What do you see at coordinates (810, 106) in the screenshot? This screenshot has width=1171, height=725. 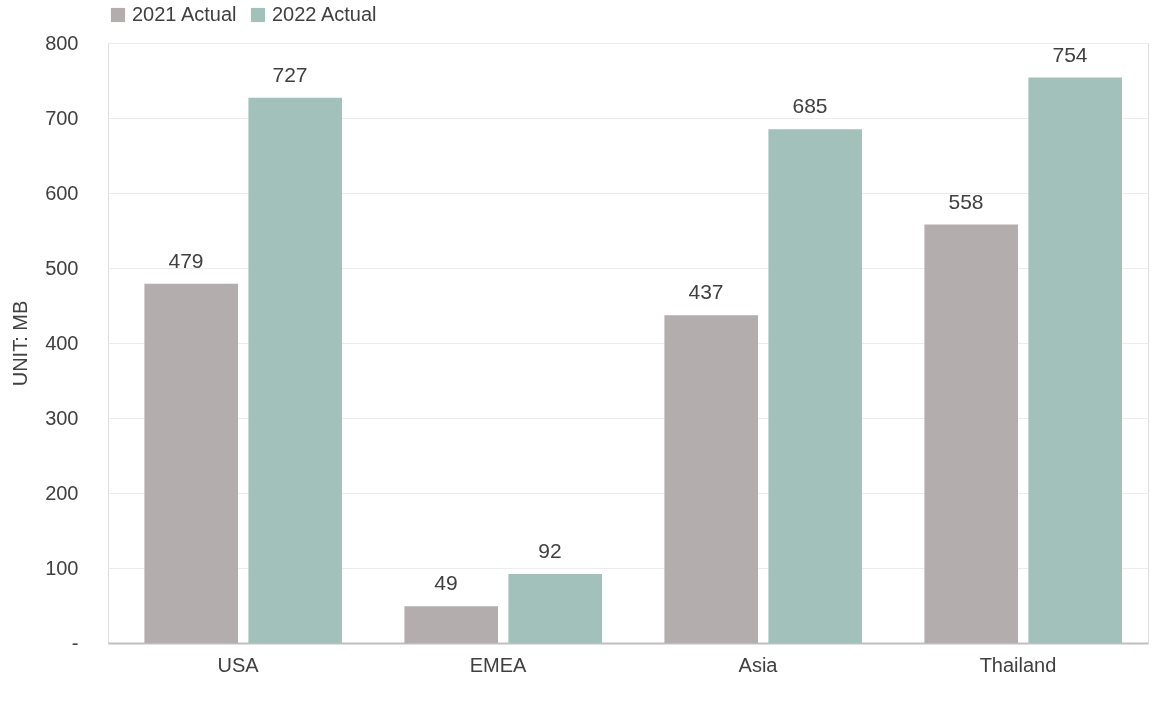 I see `data-label: 685` at bounding box center [810, 106].